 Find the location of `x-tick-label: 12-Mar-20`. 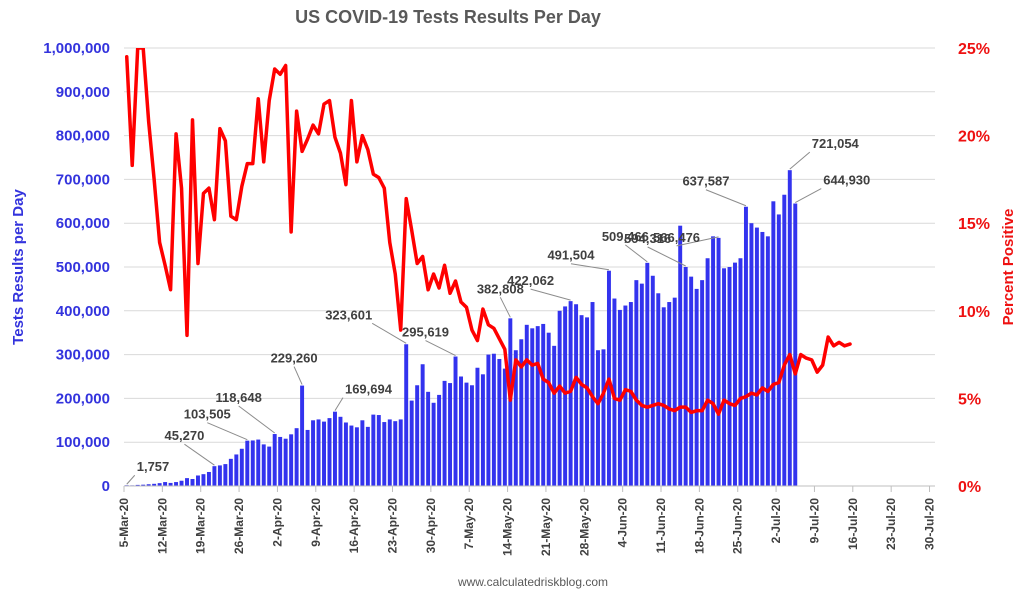

x-tick-label: 12-Mar-20 is located at coordinates (162, 526).